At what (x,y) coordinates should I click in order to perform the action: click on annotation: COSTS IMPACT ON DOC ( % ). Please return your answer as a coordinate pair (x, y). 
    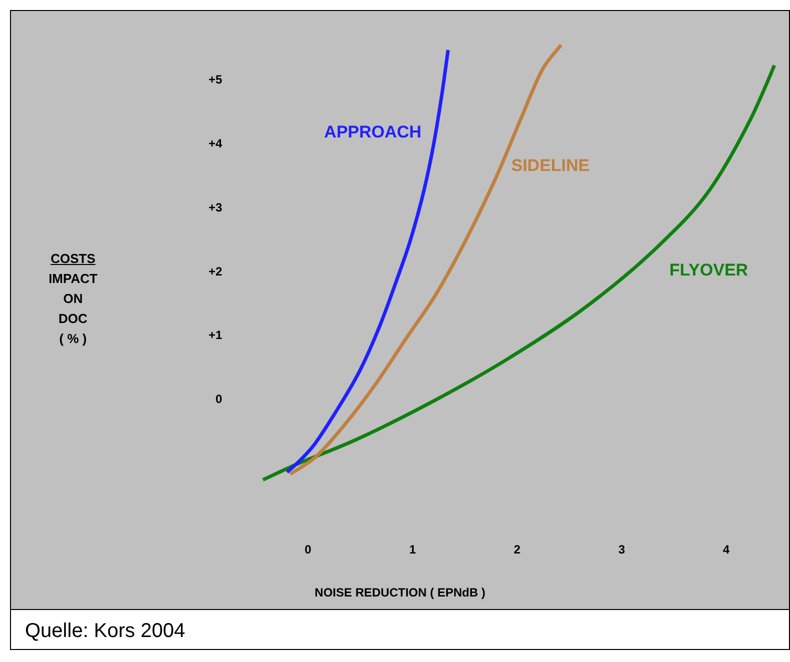
    Looking at the image, I should click on (73, 299).